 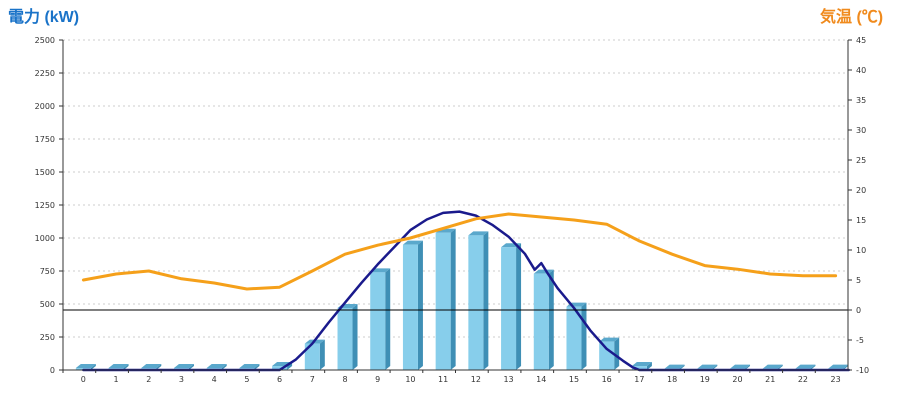 I want to click on right-tick-label: 35, so click(x=861, y=100).